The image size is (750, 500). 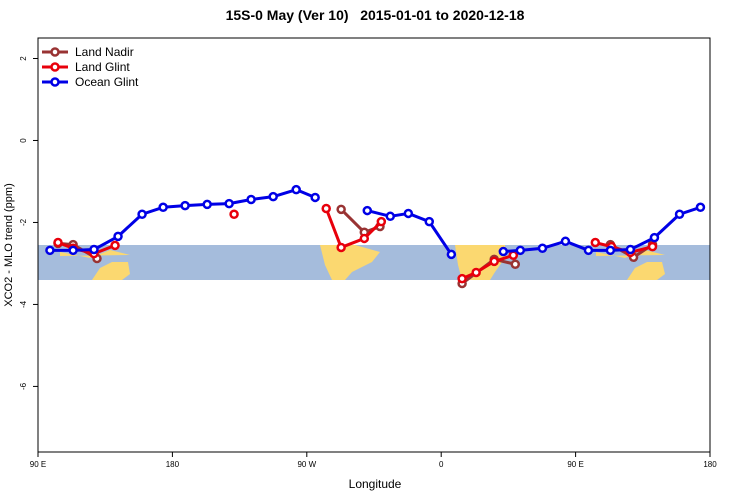 I want to click on x-tick-label: 0, so click(x=441, y=464).